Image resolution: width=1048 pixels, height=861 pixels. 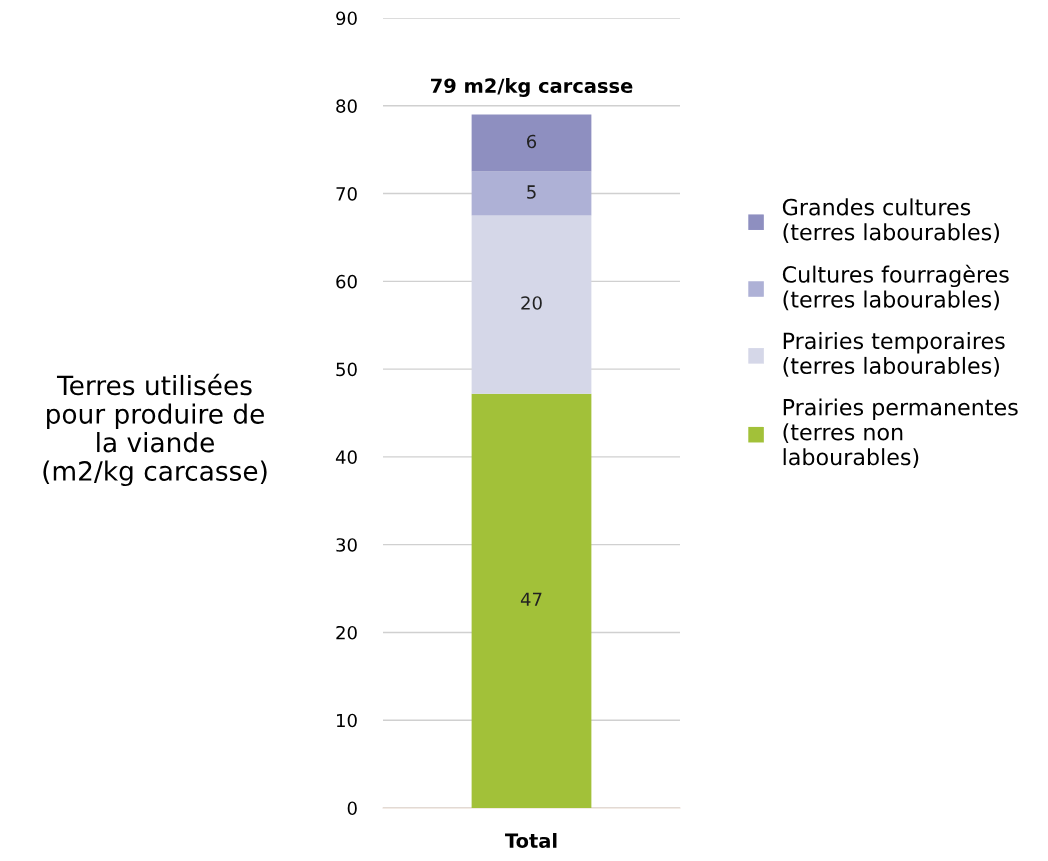 What do you see at coordinates (532, 87) in the screenshot?
I see `total-label: 79 m2/kg carcasse` at bounding box center [532, 87].